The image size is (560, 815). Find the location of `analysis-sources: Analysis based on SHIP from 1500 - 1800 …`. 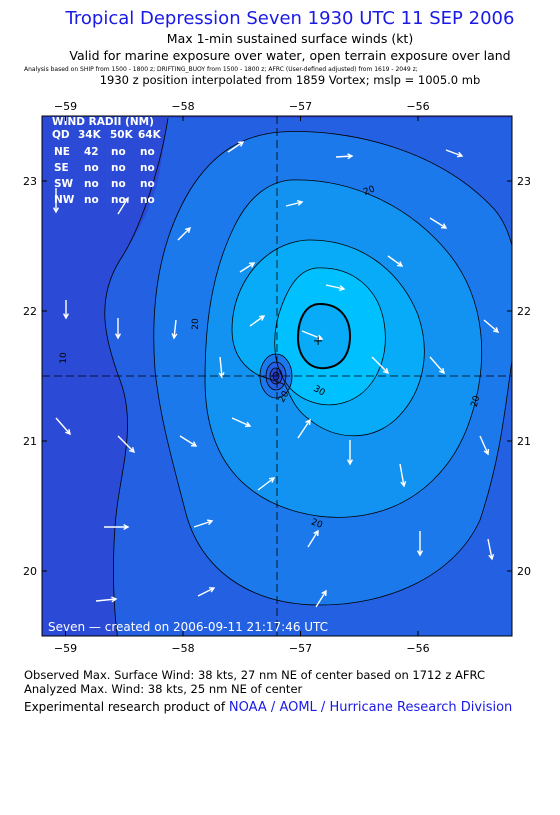

analysis-sources: Analysis based on SHIP from 1500 - 1800 … is located at coordinates (221, 69).